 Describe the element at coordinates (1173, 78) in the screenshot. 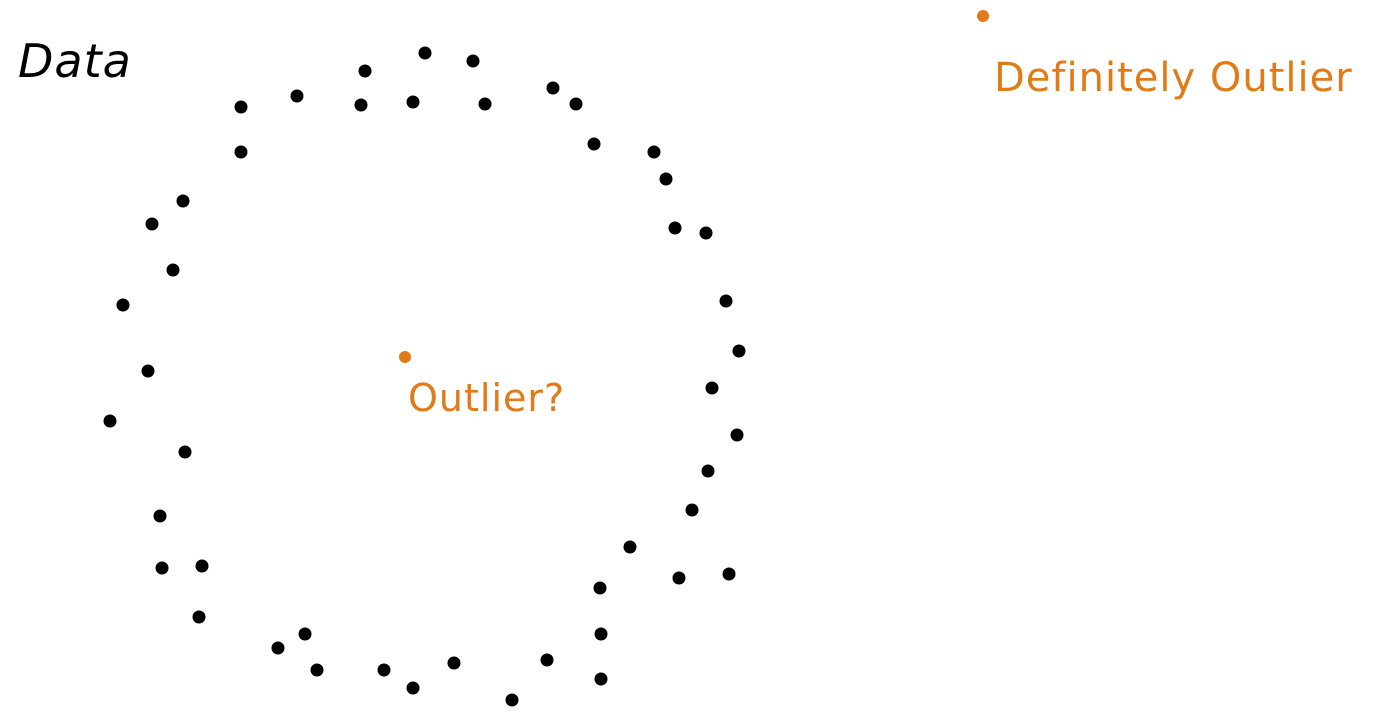

I see `definitely-outlier-label: Definitely Outlier` at that location.